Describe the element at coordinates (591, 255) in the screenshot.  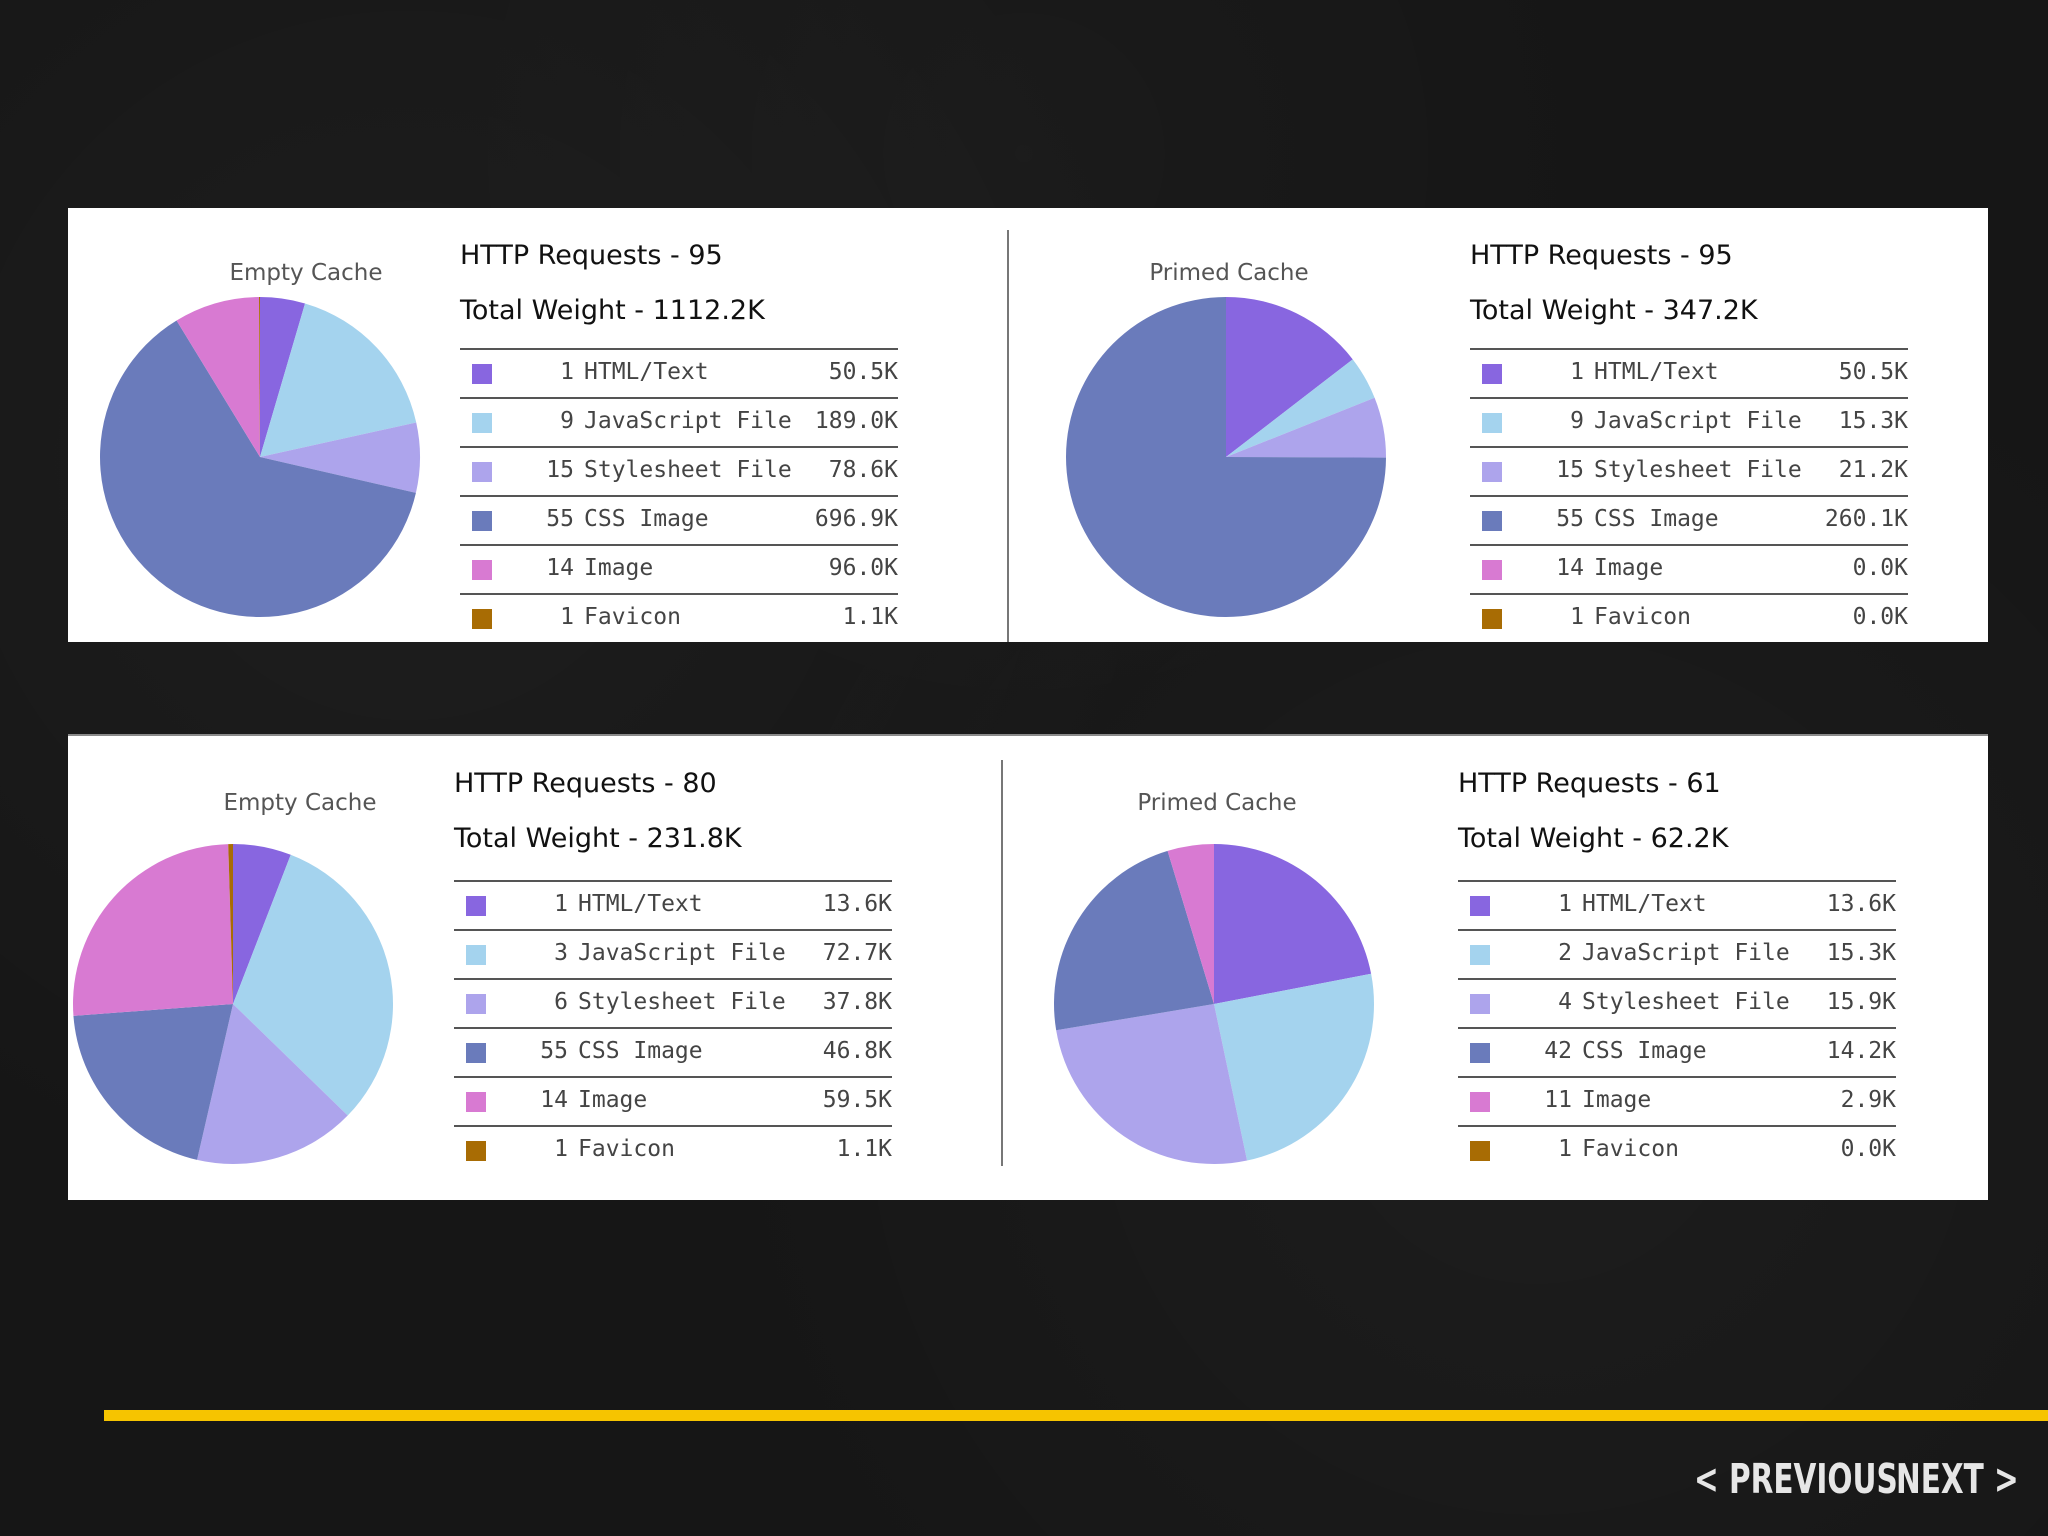
I see `http-requests-total: HTTP Requests - 95` at that location.